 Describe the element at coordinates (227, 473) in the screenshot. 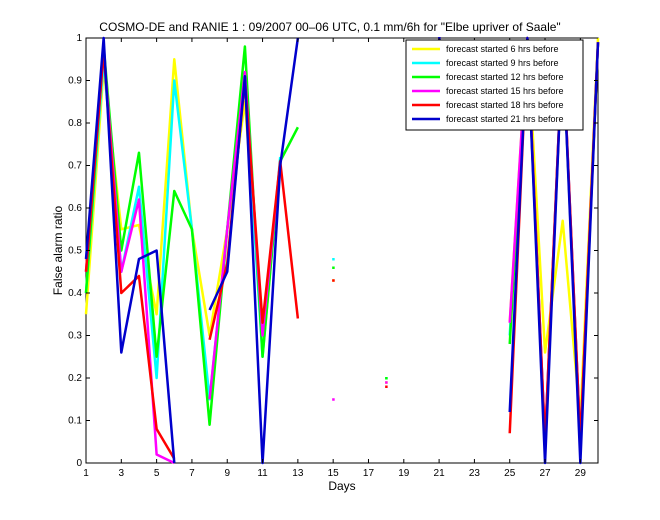

I see `x-tick-label: 9` at that location.